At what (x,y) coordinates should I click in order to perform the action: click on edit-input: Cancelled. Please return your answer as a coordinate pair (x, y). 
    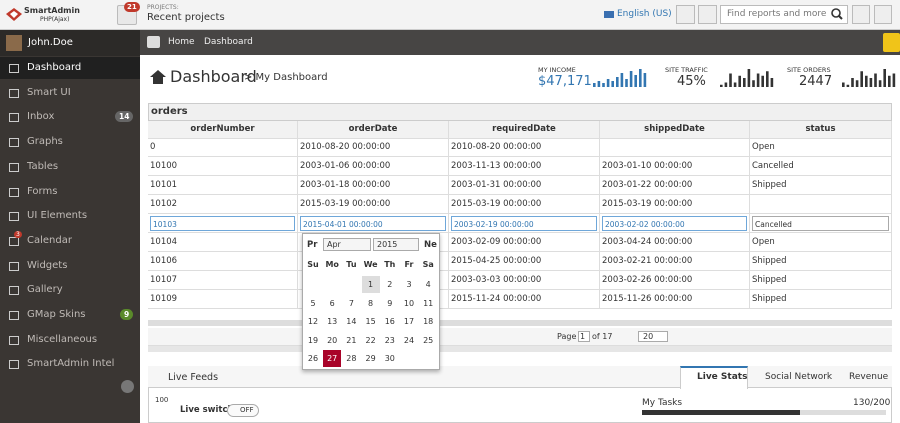
    Looking at the image, I should click on (820, 223).